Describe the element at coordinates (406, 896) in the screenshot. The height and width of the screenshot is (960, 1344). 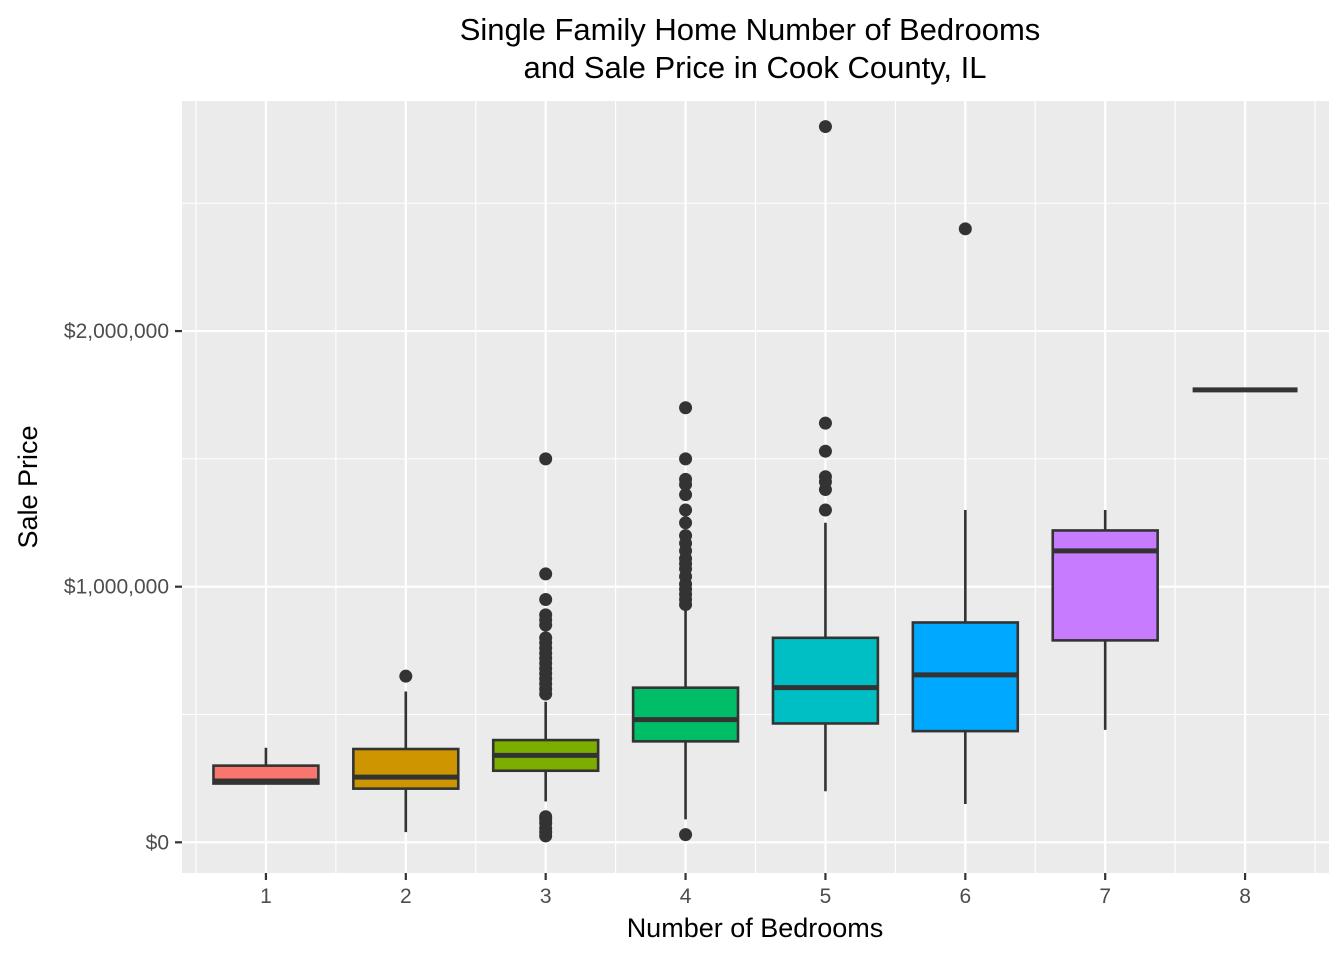
I see `x-tick-label: 2` at that location.